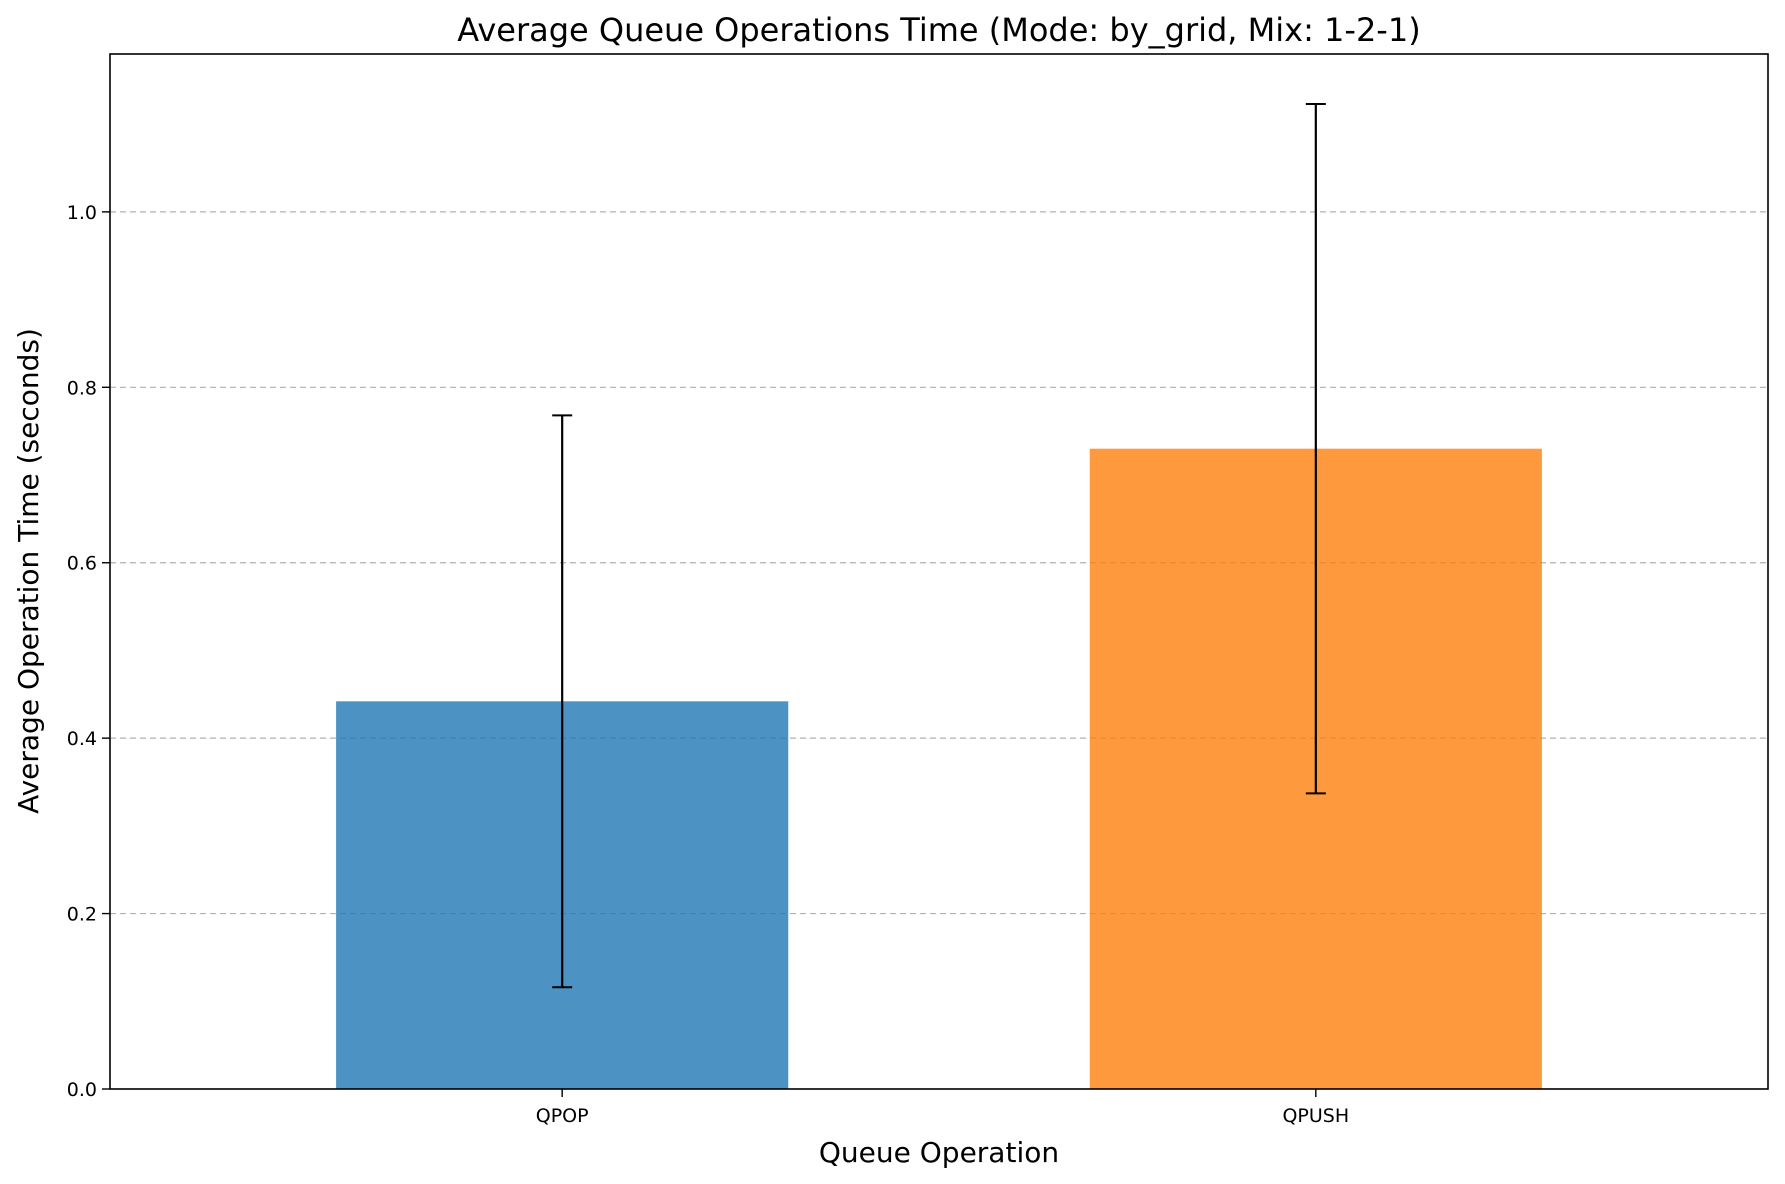 This screenshot has width=1785, height=1184. Describe the element at coordinates (1315, 1116) in the screenshot. I see `x-tick-label: QPUSH` at that location.